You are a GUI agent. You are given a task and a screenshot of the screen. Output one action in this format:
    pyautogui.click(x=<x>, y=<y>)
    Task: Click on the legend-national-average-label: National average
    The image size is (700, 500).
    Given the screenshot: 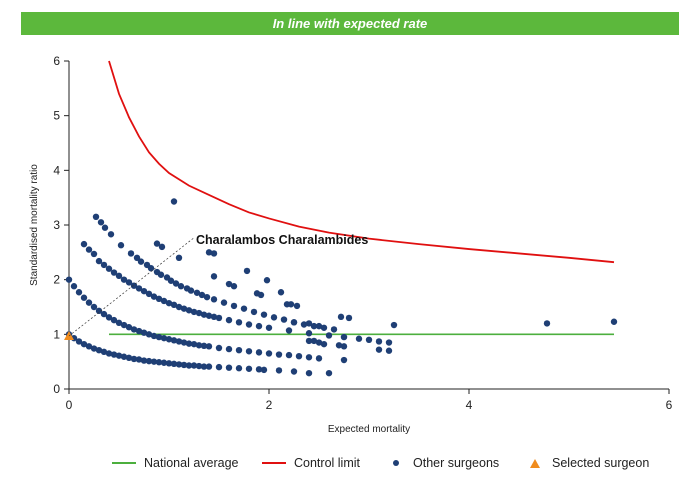 What is the action you would take?
    pyautogui.click(x=191, y=463)
    